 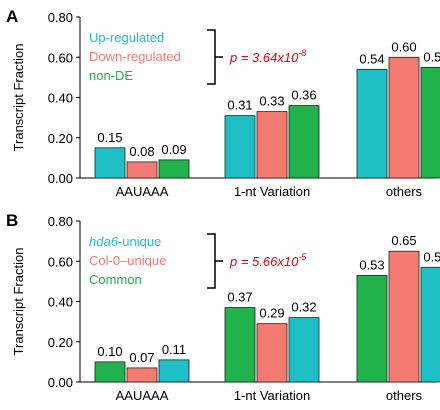 I want to click on p-value-label: p = 5.66x10-5, so click(x=268, y=260).